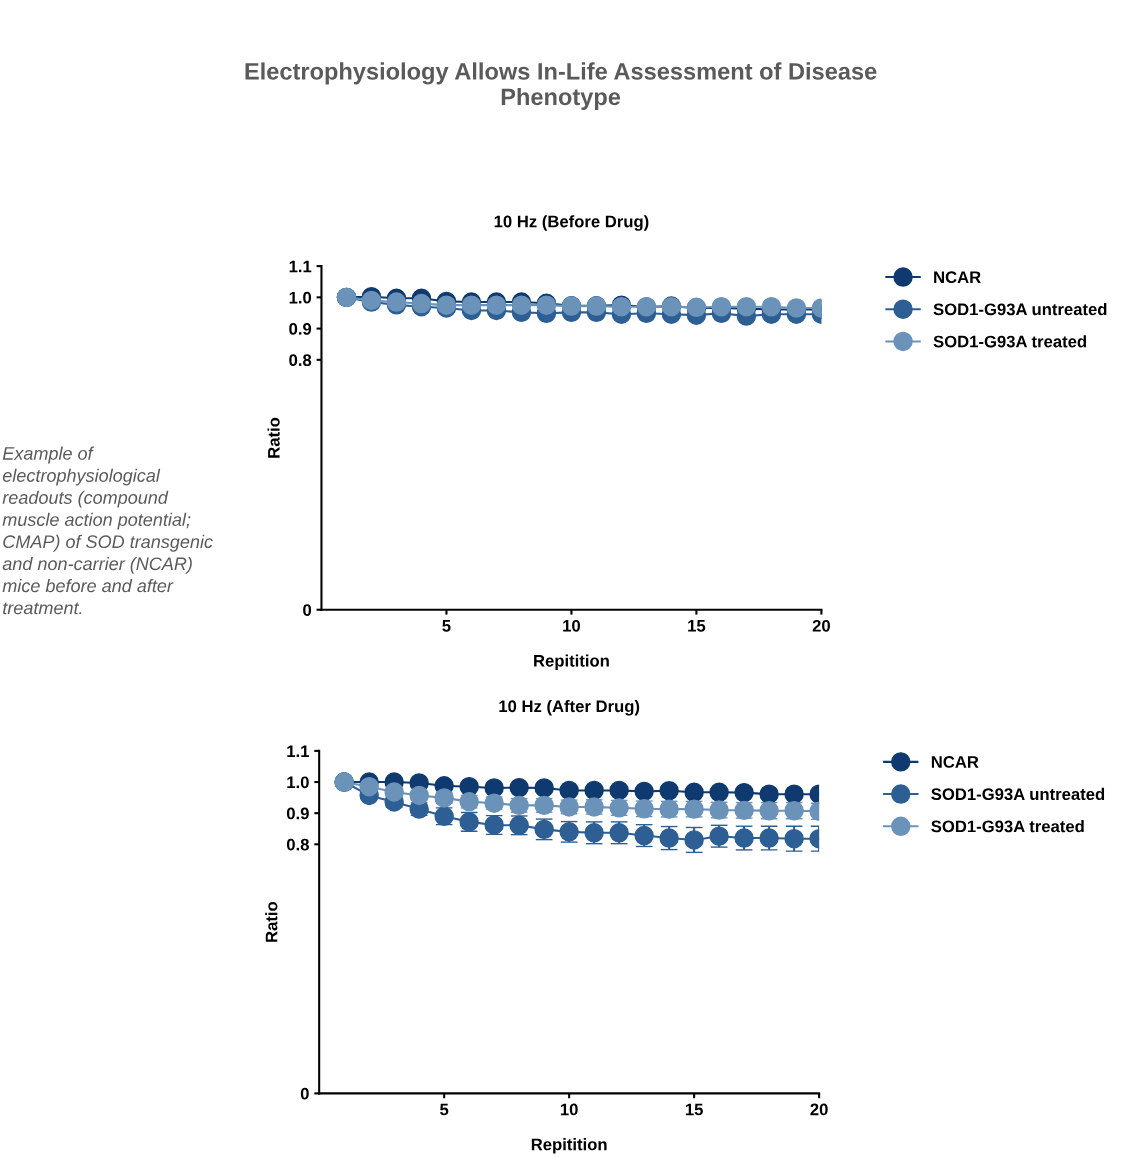 This screenshot has width=1144, height=1157. I want to click on text: Example of electrophysiological readouts (compound muscle action potential; CMAP) of SOD transgenic and non-carrier (NCAR) mice before and after treatment., so click(107, 530).